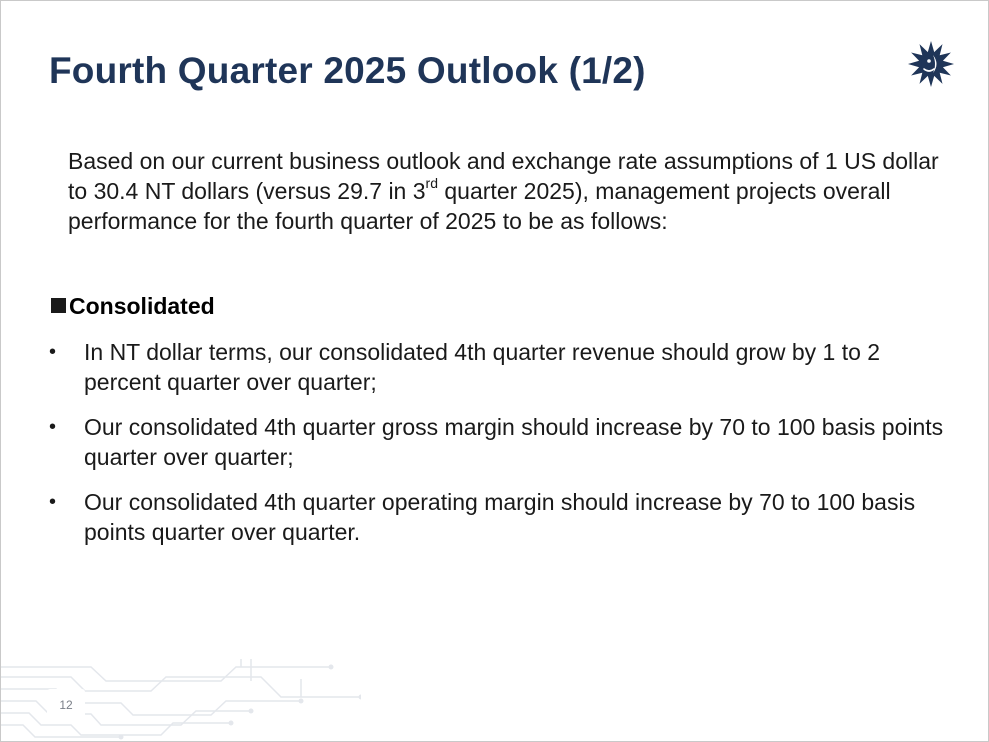 This screenshot has height=742, width=989. I want to click on page-number: 12, so click(66, 705).